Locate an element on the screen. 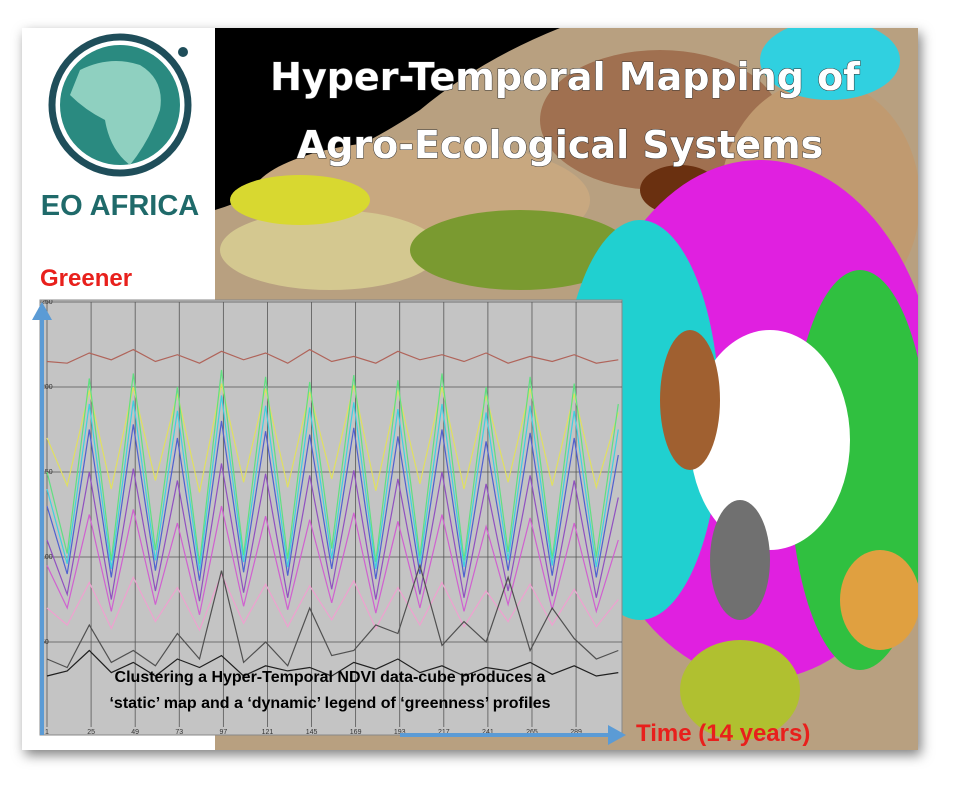  y-axis-label: Greener is located at coordinates (86, 278).